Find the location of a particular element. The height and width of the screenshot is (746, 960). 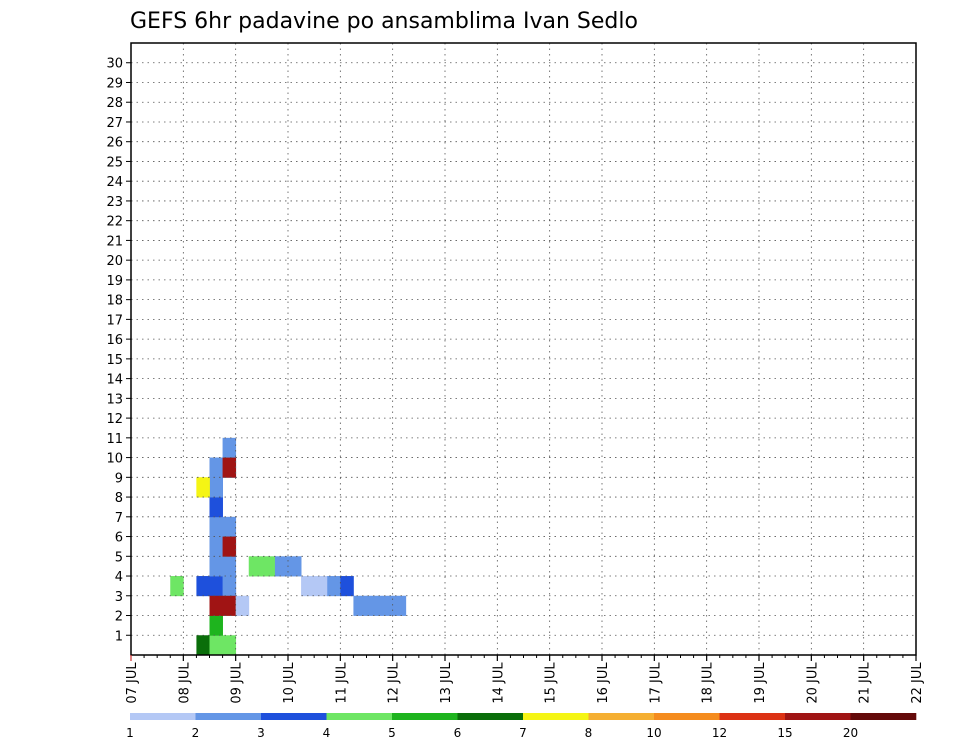

x-tick-label: 13 JUL is located at coordinates (446, 683).